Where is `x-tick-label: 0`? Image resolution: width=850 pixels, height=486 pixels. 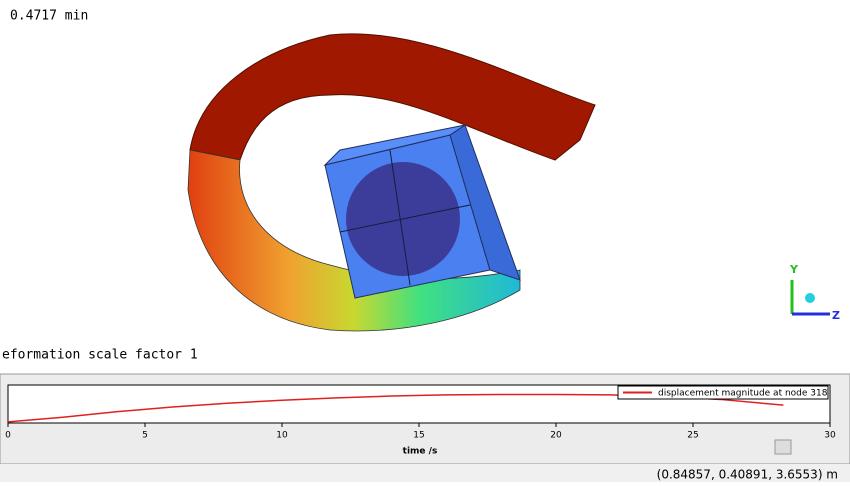 x-tick-label: 0 is located at coordinates (8, 436).